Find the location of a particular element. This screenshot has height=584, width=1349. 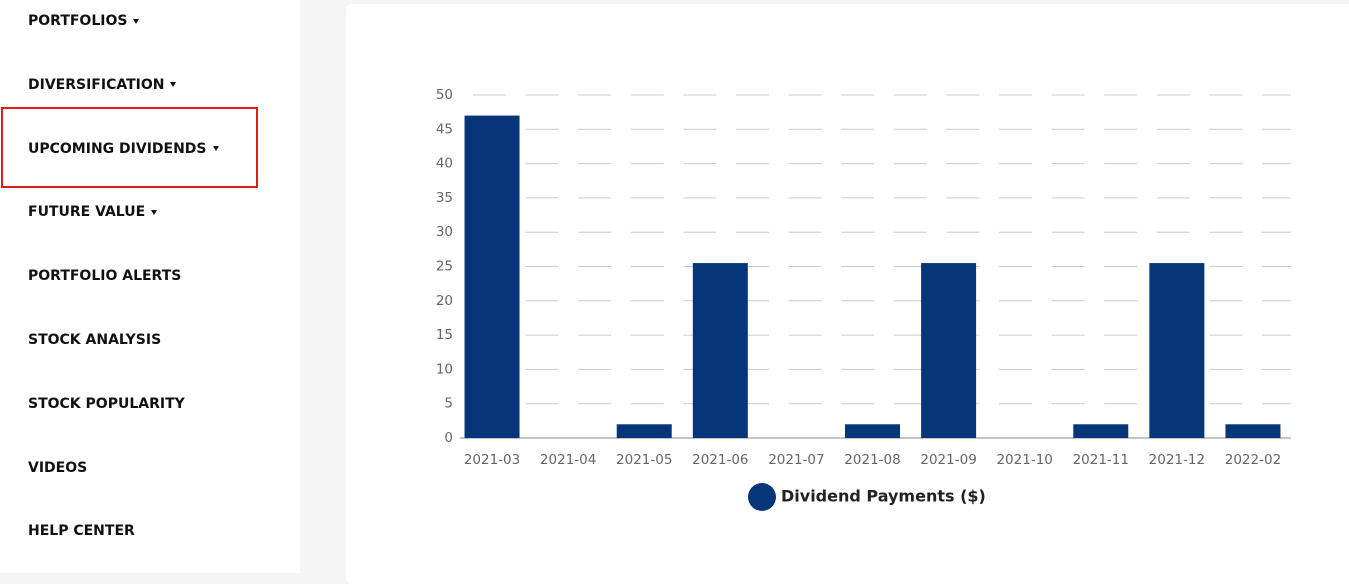

nav-item: VIDEOS is located at coordinates (57, 468).